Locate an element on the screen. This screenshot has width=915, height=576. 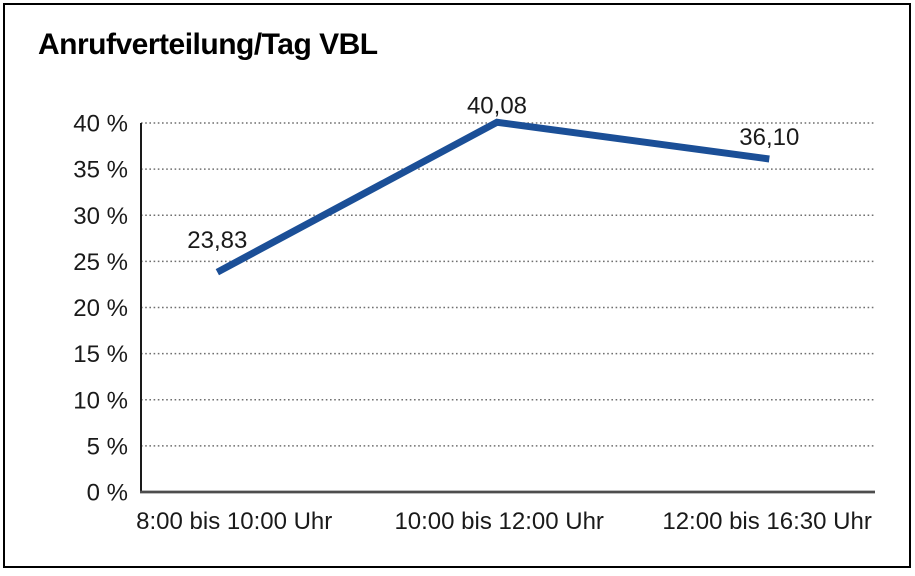
y-tick-label: 5 % is located at coordinates (107, 446).